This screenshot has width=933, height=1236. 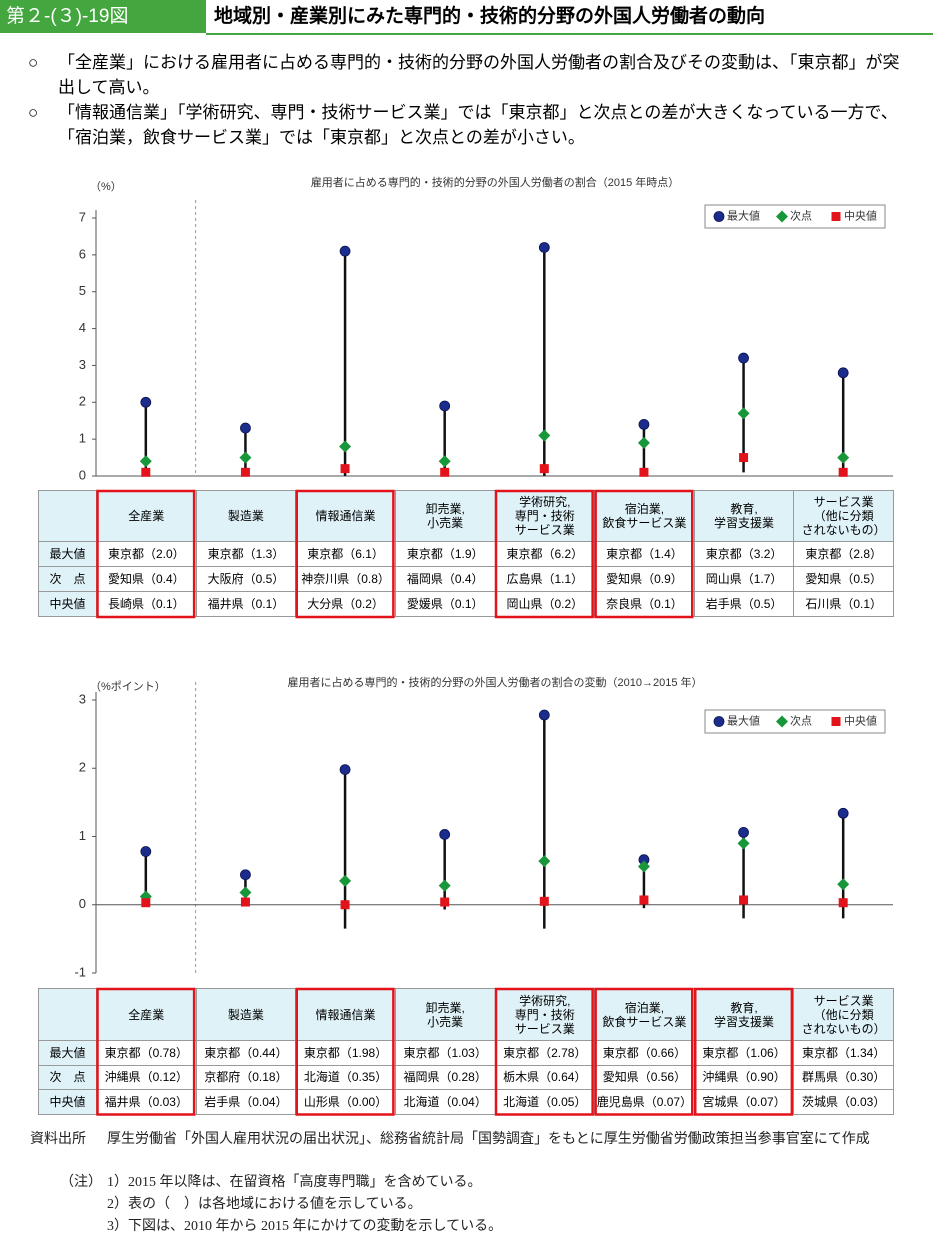 What do you see at coordinates (146, 554) in the screenshot?
I see `table-cell: 東京都（2.0）` at bounding box center [146, 554].